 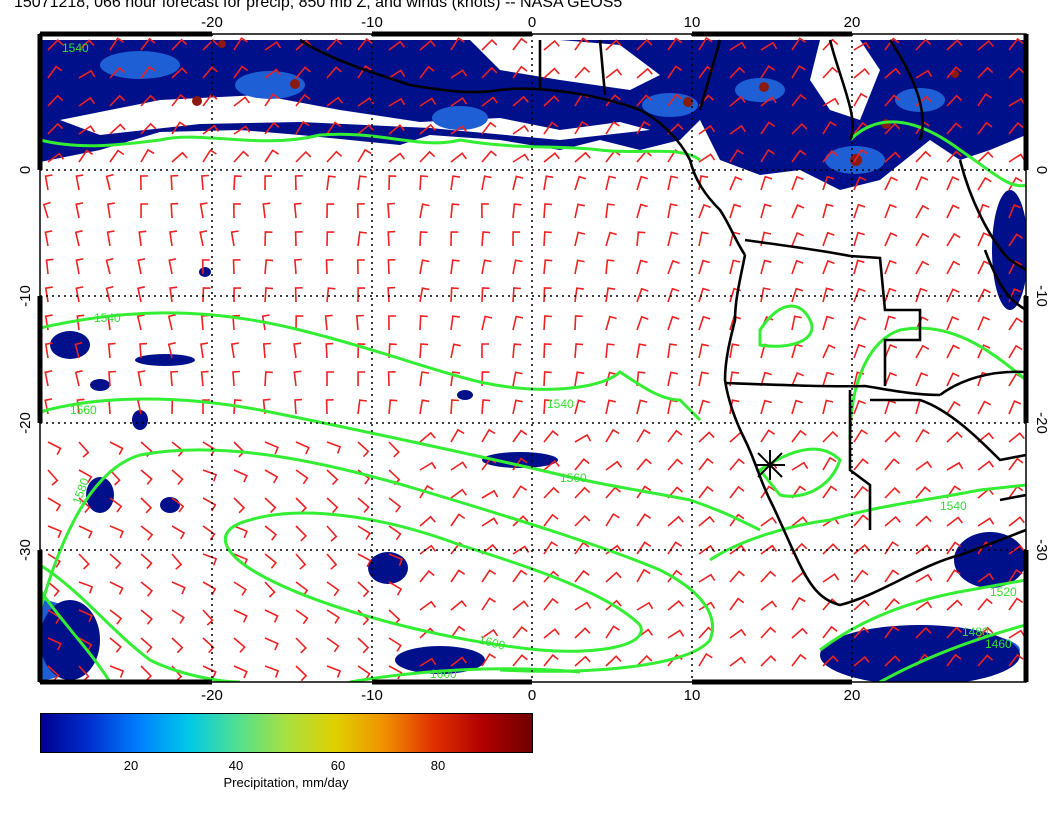 What do you see at coordinates (370, 147) in the screenshot?
I see `contour-north` at bounding box center [370, 147].